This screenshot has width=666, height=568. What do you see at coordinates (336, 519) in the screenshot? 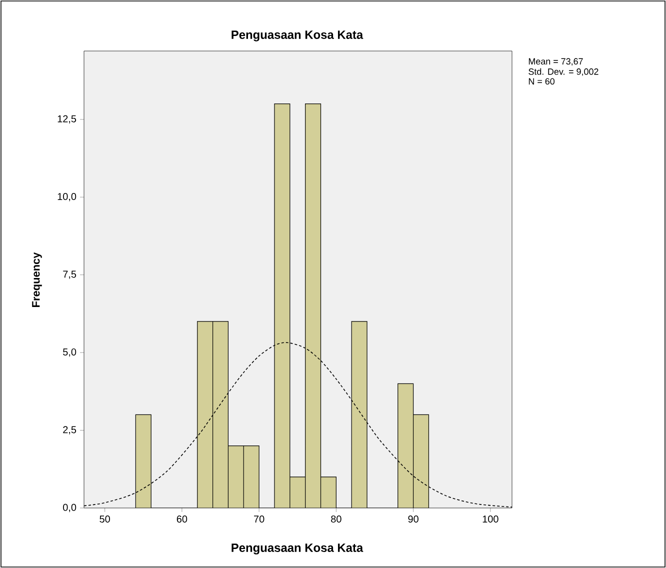
I see `x-tick-label: 80` at bounding box center [336, 519].